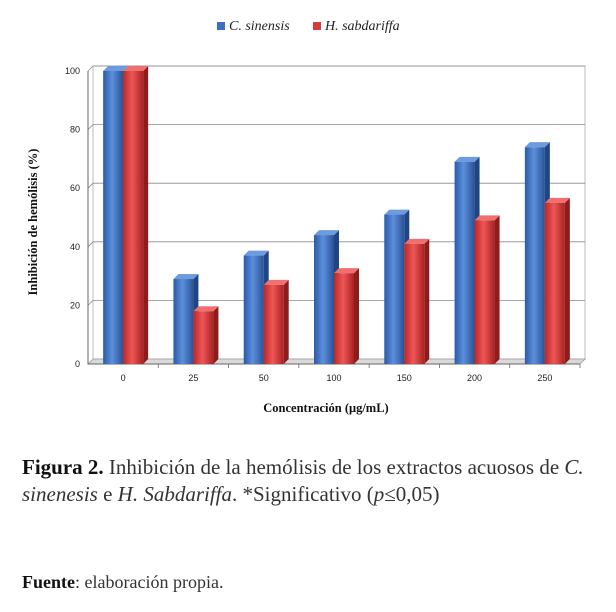 This screenshot has height=612, width=616. Describe the element at coordinates (123, 378) in the screenshot. I see `x-tick-label: 0` at that location.